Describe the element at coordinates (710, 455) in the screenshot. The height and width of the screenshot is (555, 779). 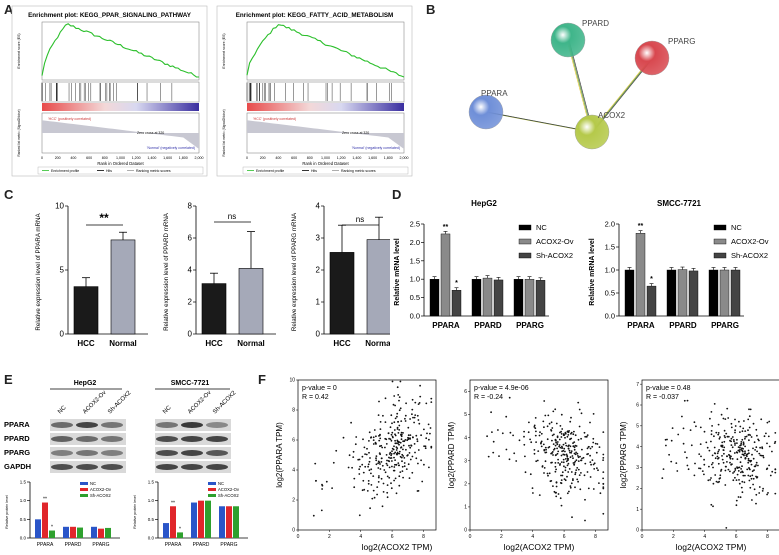
I see `scatter-frame` at that location.